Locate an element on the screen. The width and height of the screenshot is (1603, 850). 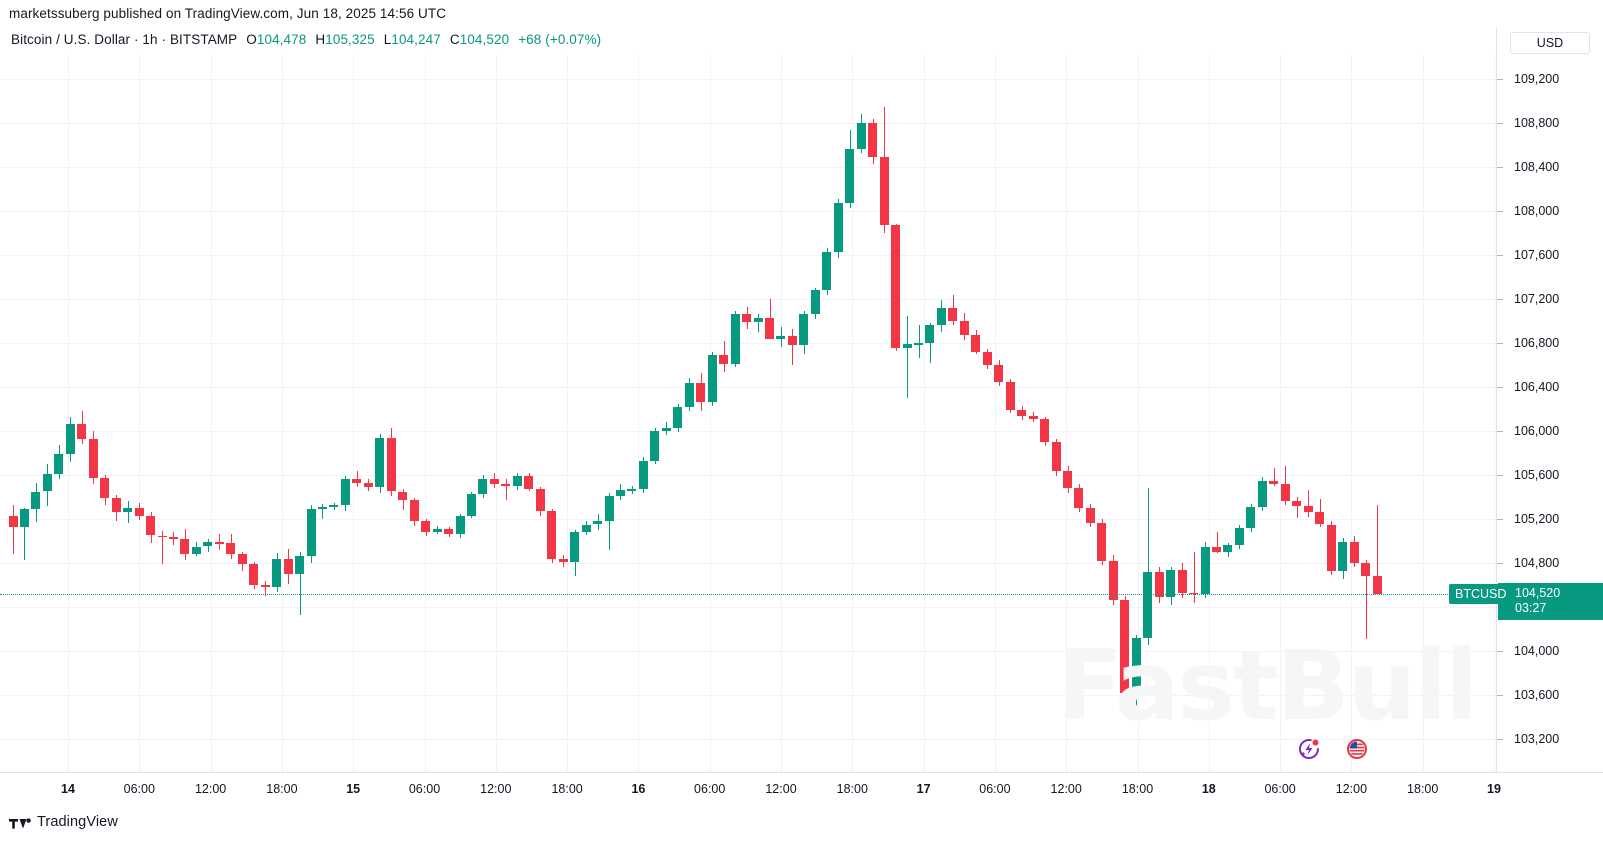
price-tick-label: 106,000 is located at coordinates (1550, 431).